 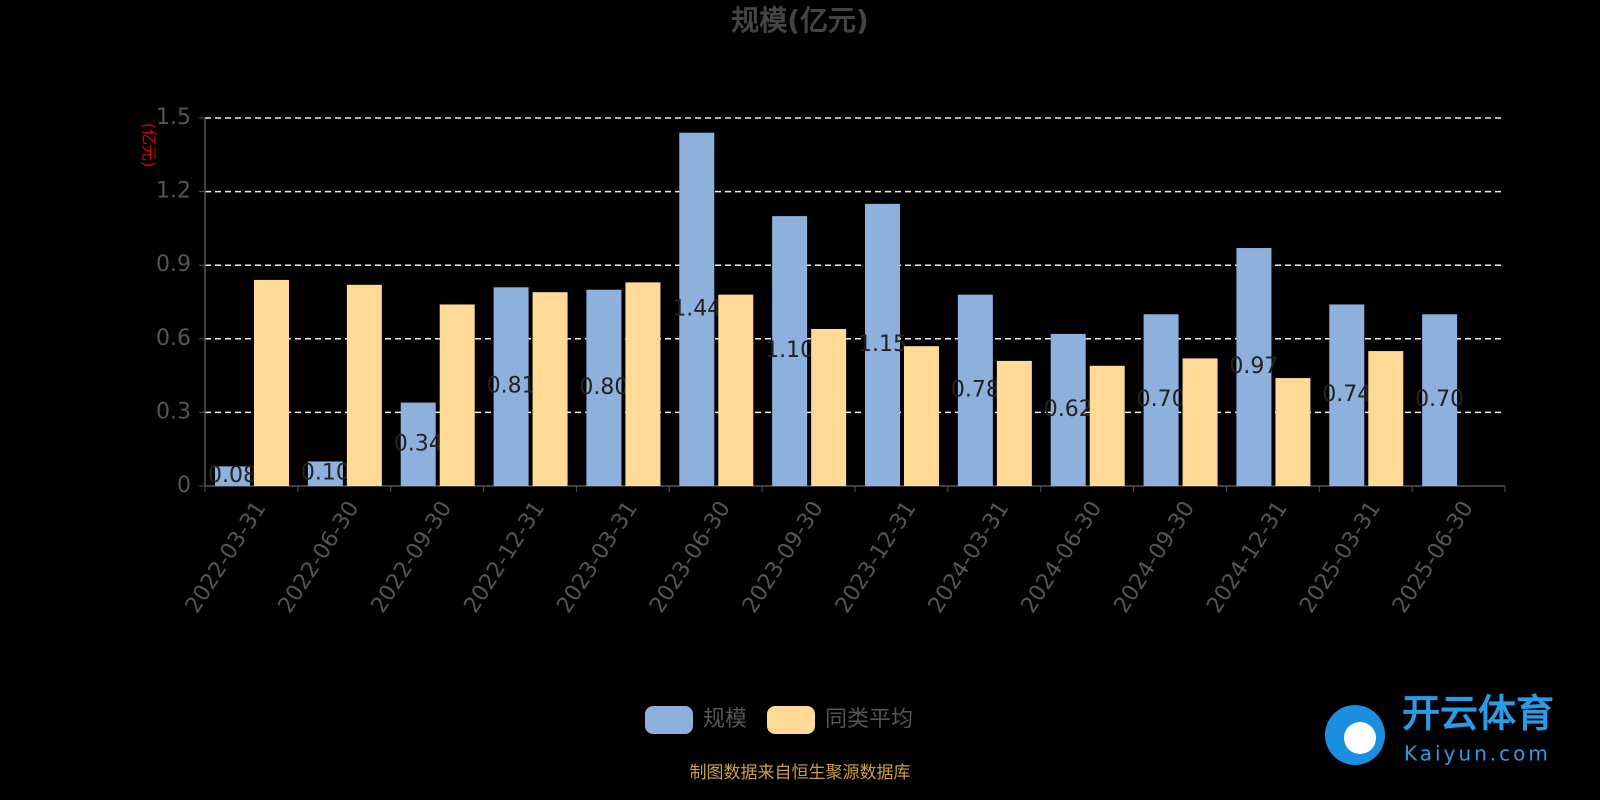 What do you see at coordinates (173, 338) in the screenshot?
I see `y-tick-label: 0.6` at bounding box center [173, 338].